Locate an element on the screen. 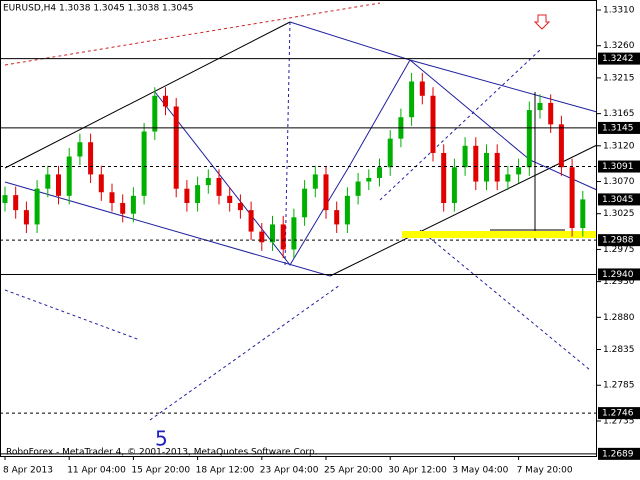 The width and height of the screenshot is (640, 480). wave-label: 5 is located at coordinates (161, 439).